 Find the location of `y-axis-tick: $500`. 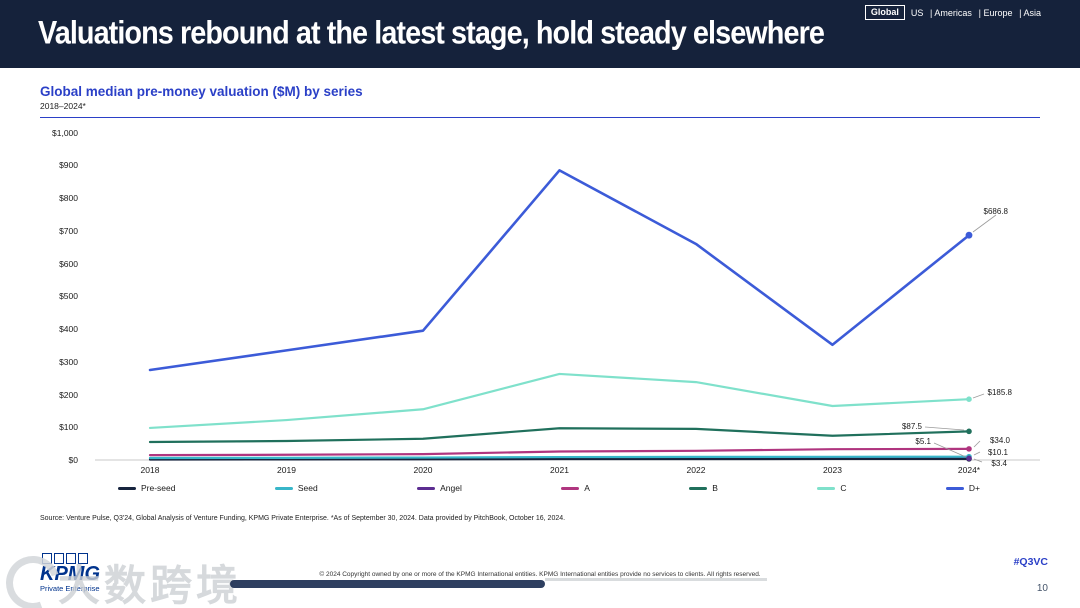

y-axis-tick: $500 is located at coordinates (68, 296).